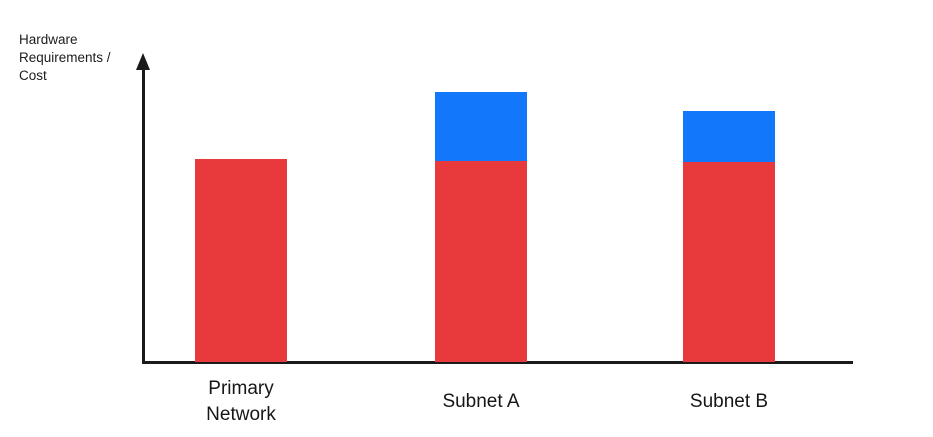 The width and height of the screenshot is (933, 437). What do you see at coordinates (143, 61) in the screenshot?
I see `y-axis-arrowhead-icon` at bounding box center [143, 61].